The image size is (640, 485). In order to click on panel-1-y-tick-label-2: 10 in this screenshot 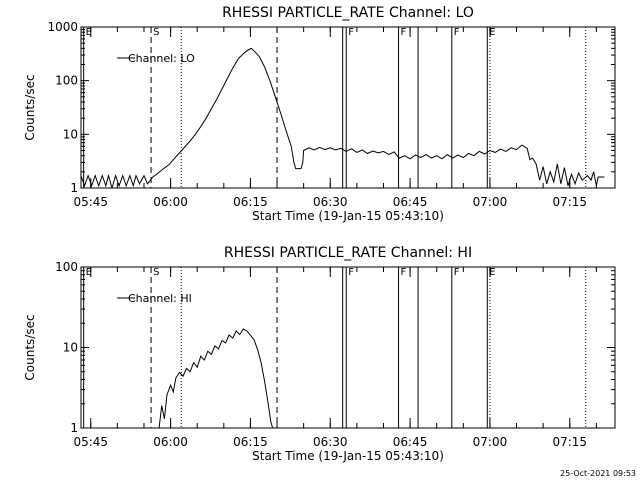, I will do `click(70, 134)`.